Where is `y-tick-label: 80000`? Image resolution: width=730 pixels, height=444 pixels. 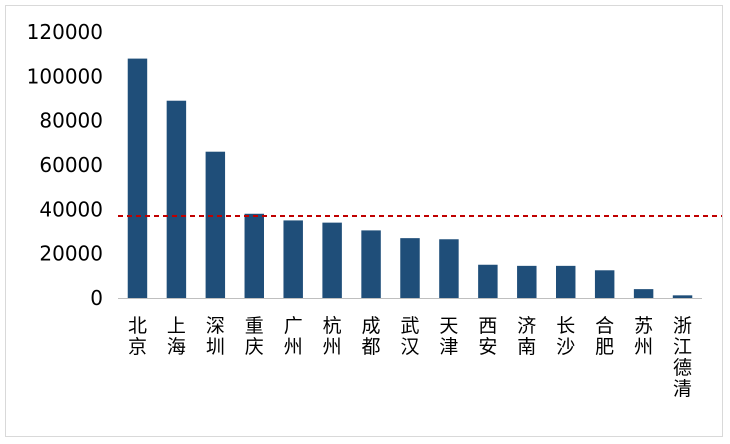
y-tick-label: 80000 is located at coordinates (71, 121).